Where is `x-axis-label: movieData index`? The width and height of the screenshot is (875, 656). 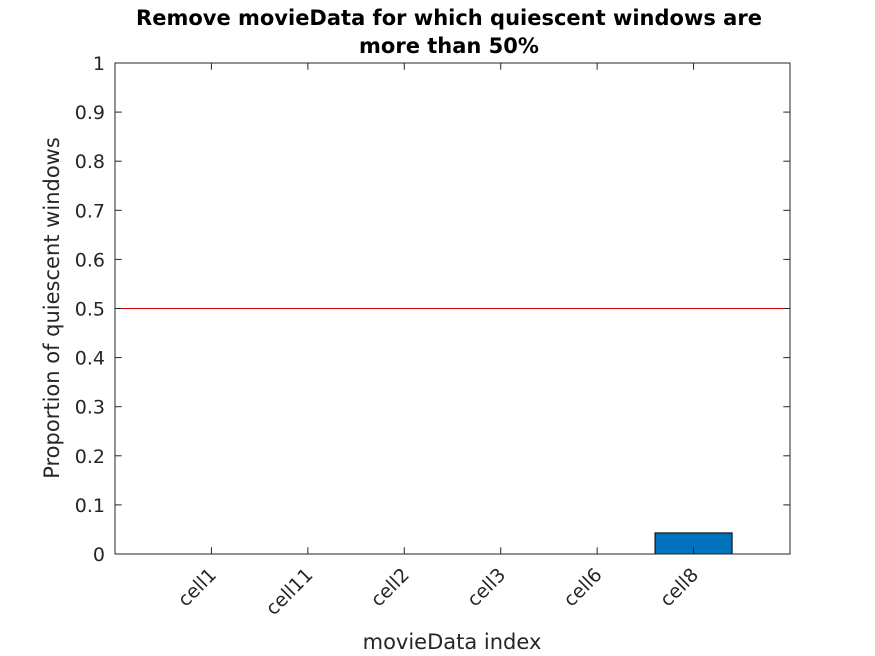
x-axis-label: movieData index is located at coordinates (452, 642).